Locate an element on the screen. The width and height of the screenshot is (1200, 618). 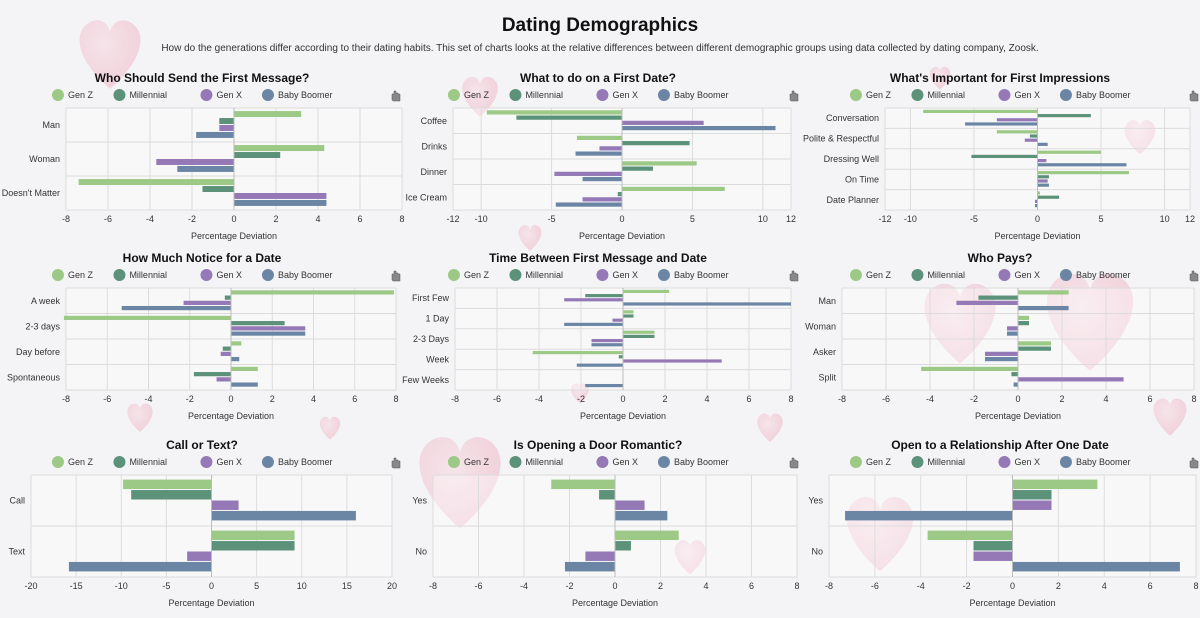
bar-gen-x-text is located at coordinates (199, 556).